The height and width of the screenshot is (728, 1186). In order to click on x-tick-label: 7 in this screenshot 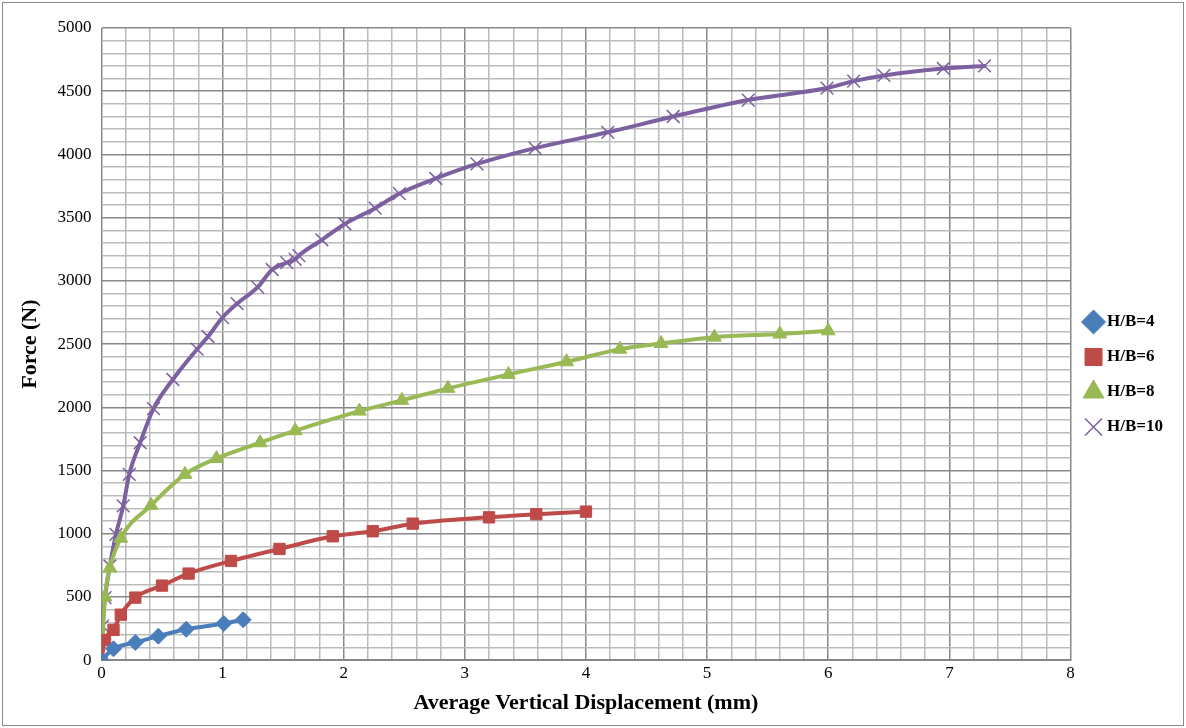, I will do `click(950, 672)`.